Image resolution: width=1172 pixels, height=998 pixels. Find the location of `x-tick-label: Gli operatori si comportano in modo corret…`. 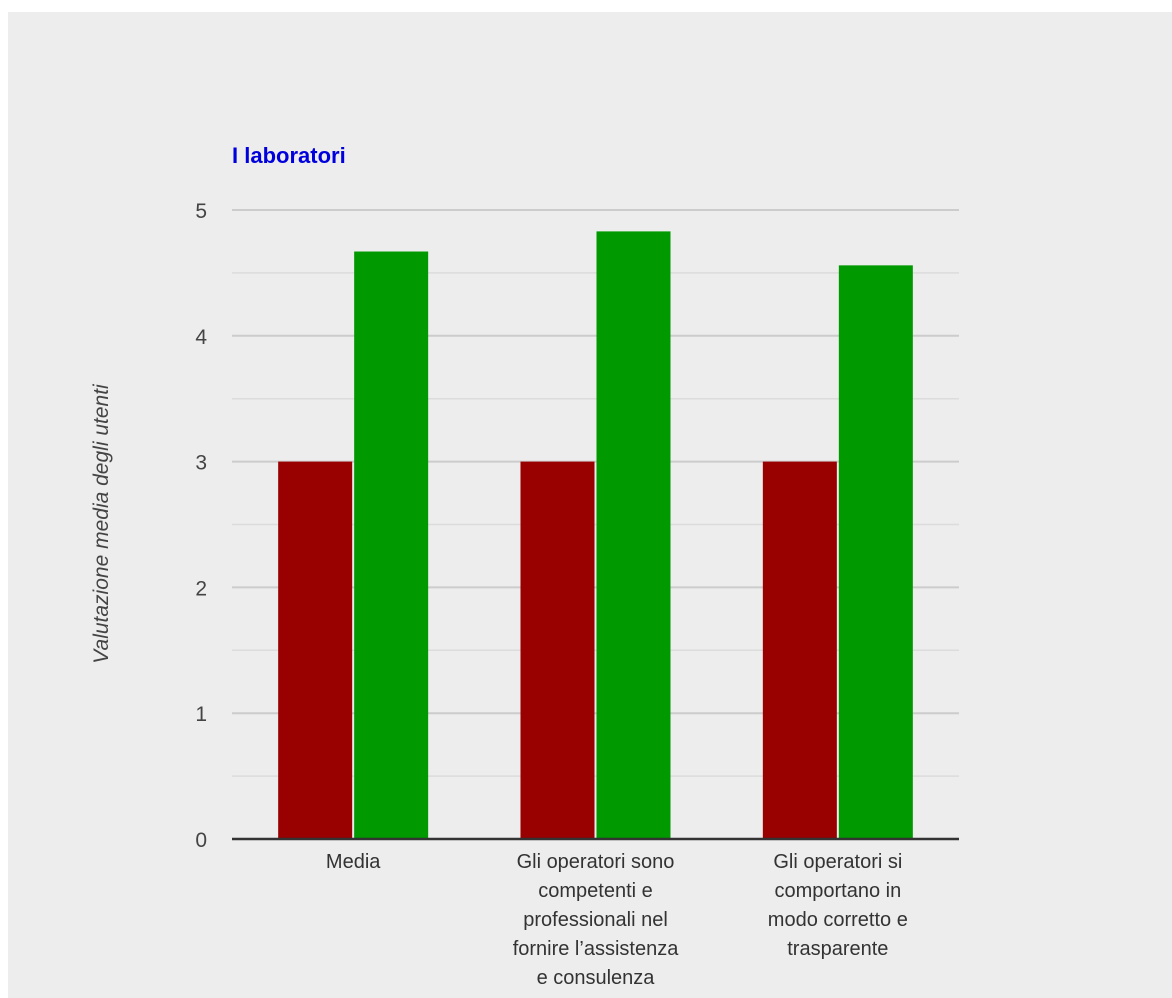

x-tick-label: Gli operatori si comportano in modo corret… is located at coordinates (838, 905).